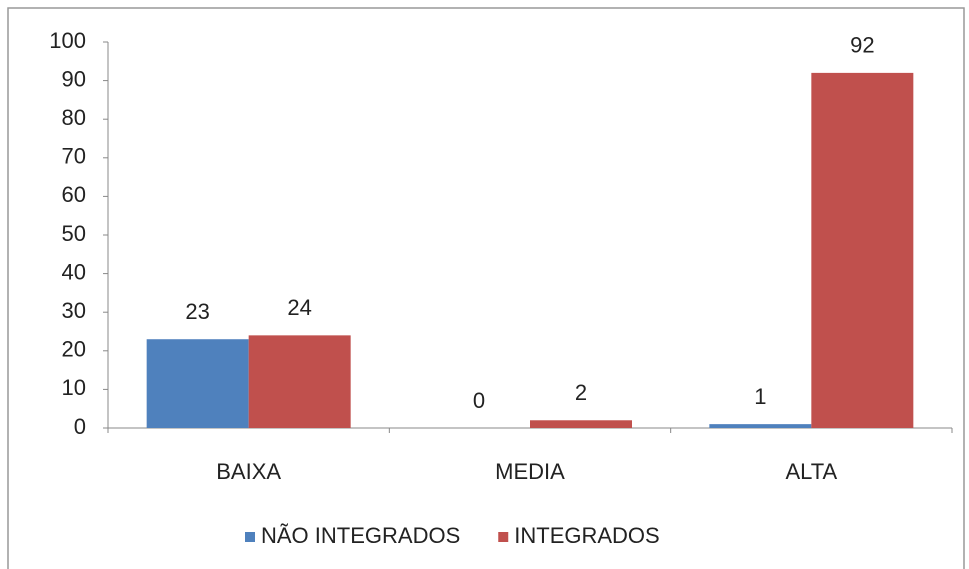 This screenshot has width=969, height=569. Describe the element at coordinates (360, 535) in the screenshot. I see `legend-label: NÃO INTEGRADOS` at that location.